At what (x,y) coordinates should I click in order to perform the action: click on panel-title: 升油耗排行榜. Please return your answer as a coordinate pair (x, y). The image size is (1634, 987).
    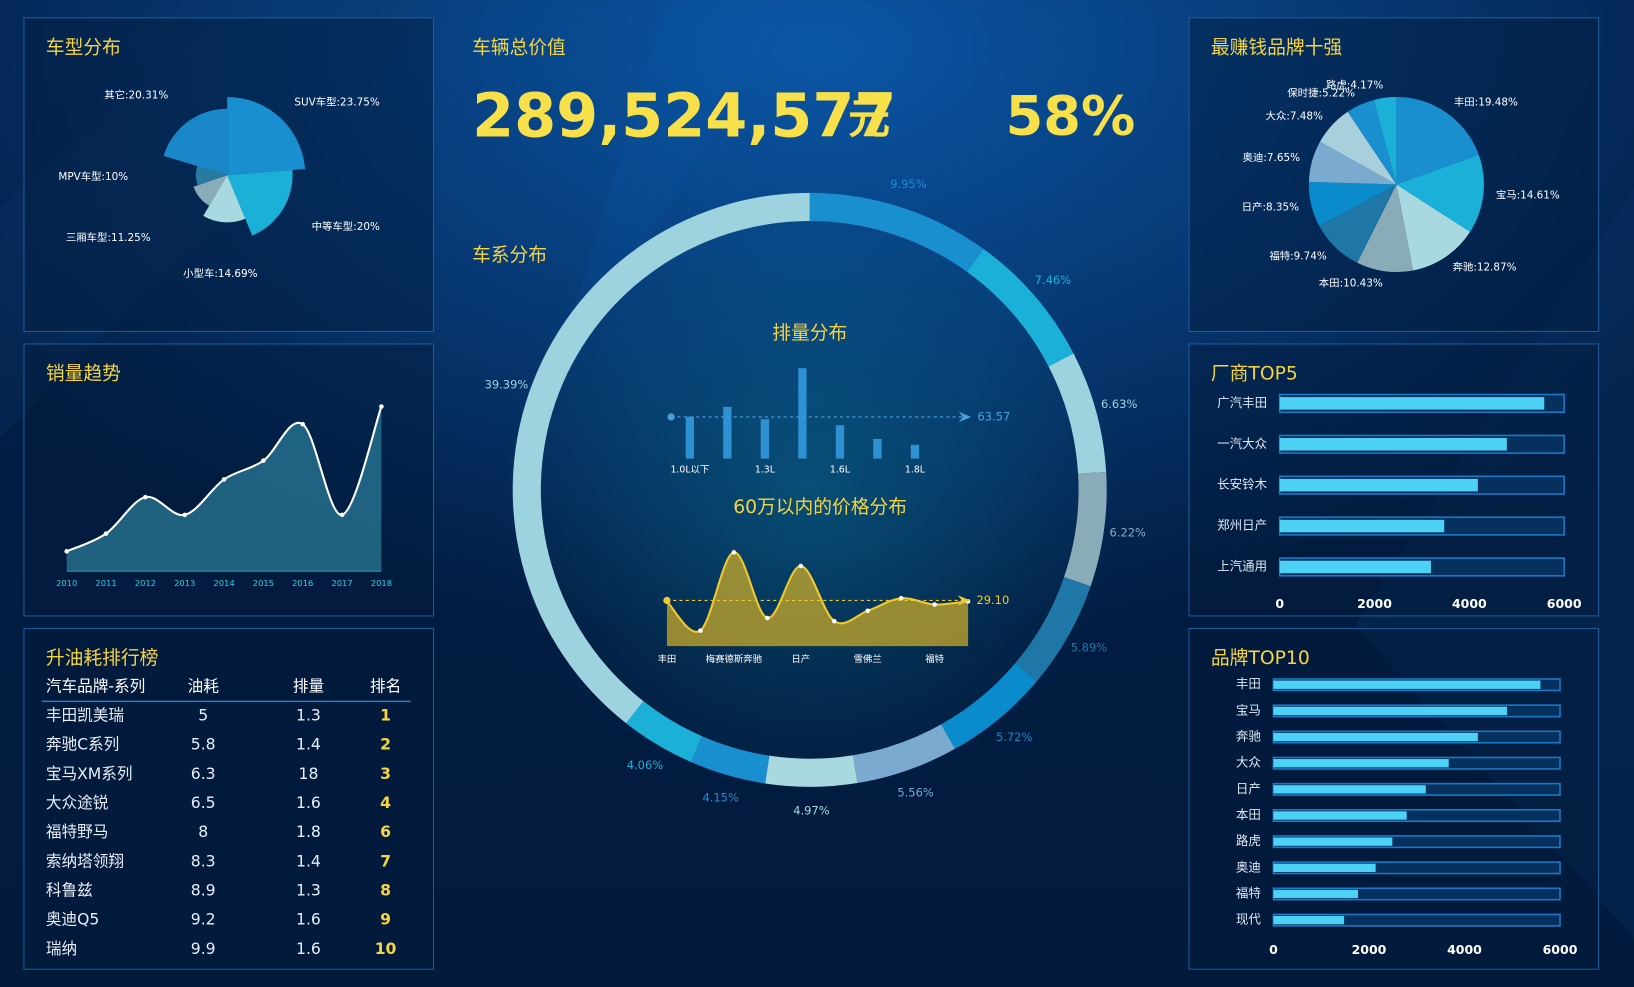
    Looking at the image, I should click on (102, 658).